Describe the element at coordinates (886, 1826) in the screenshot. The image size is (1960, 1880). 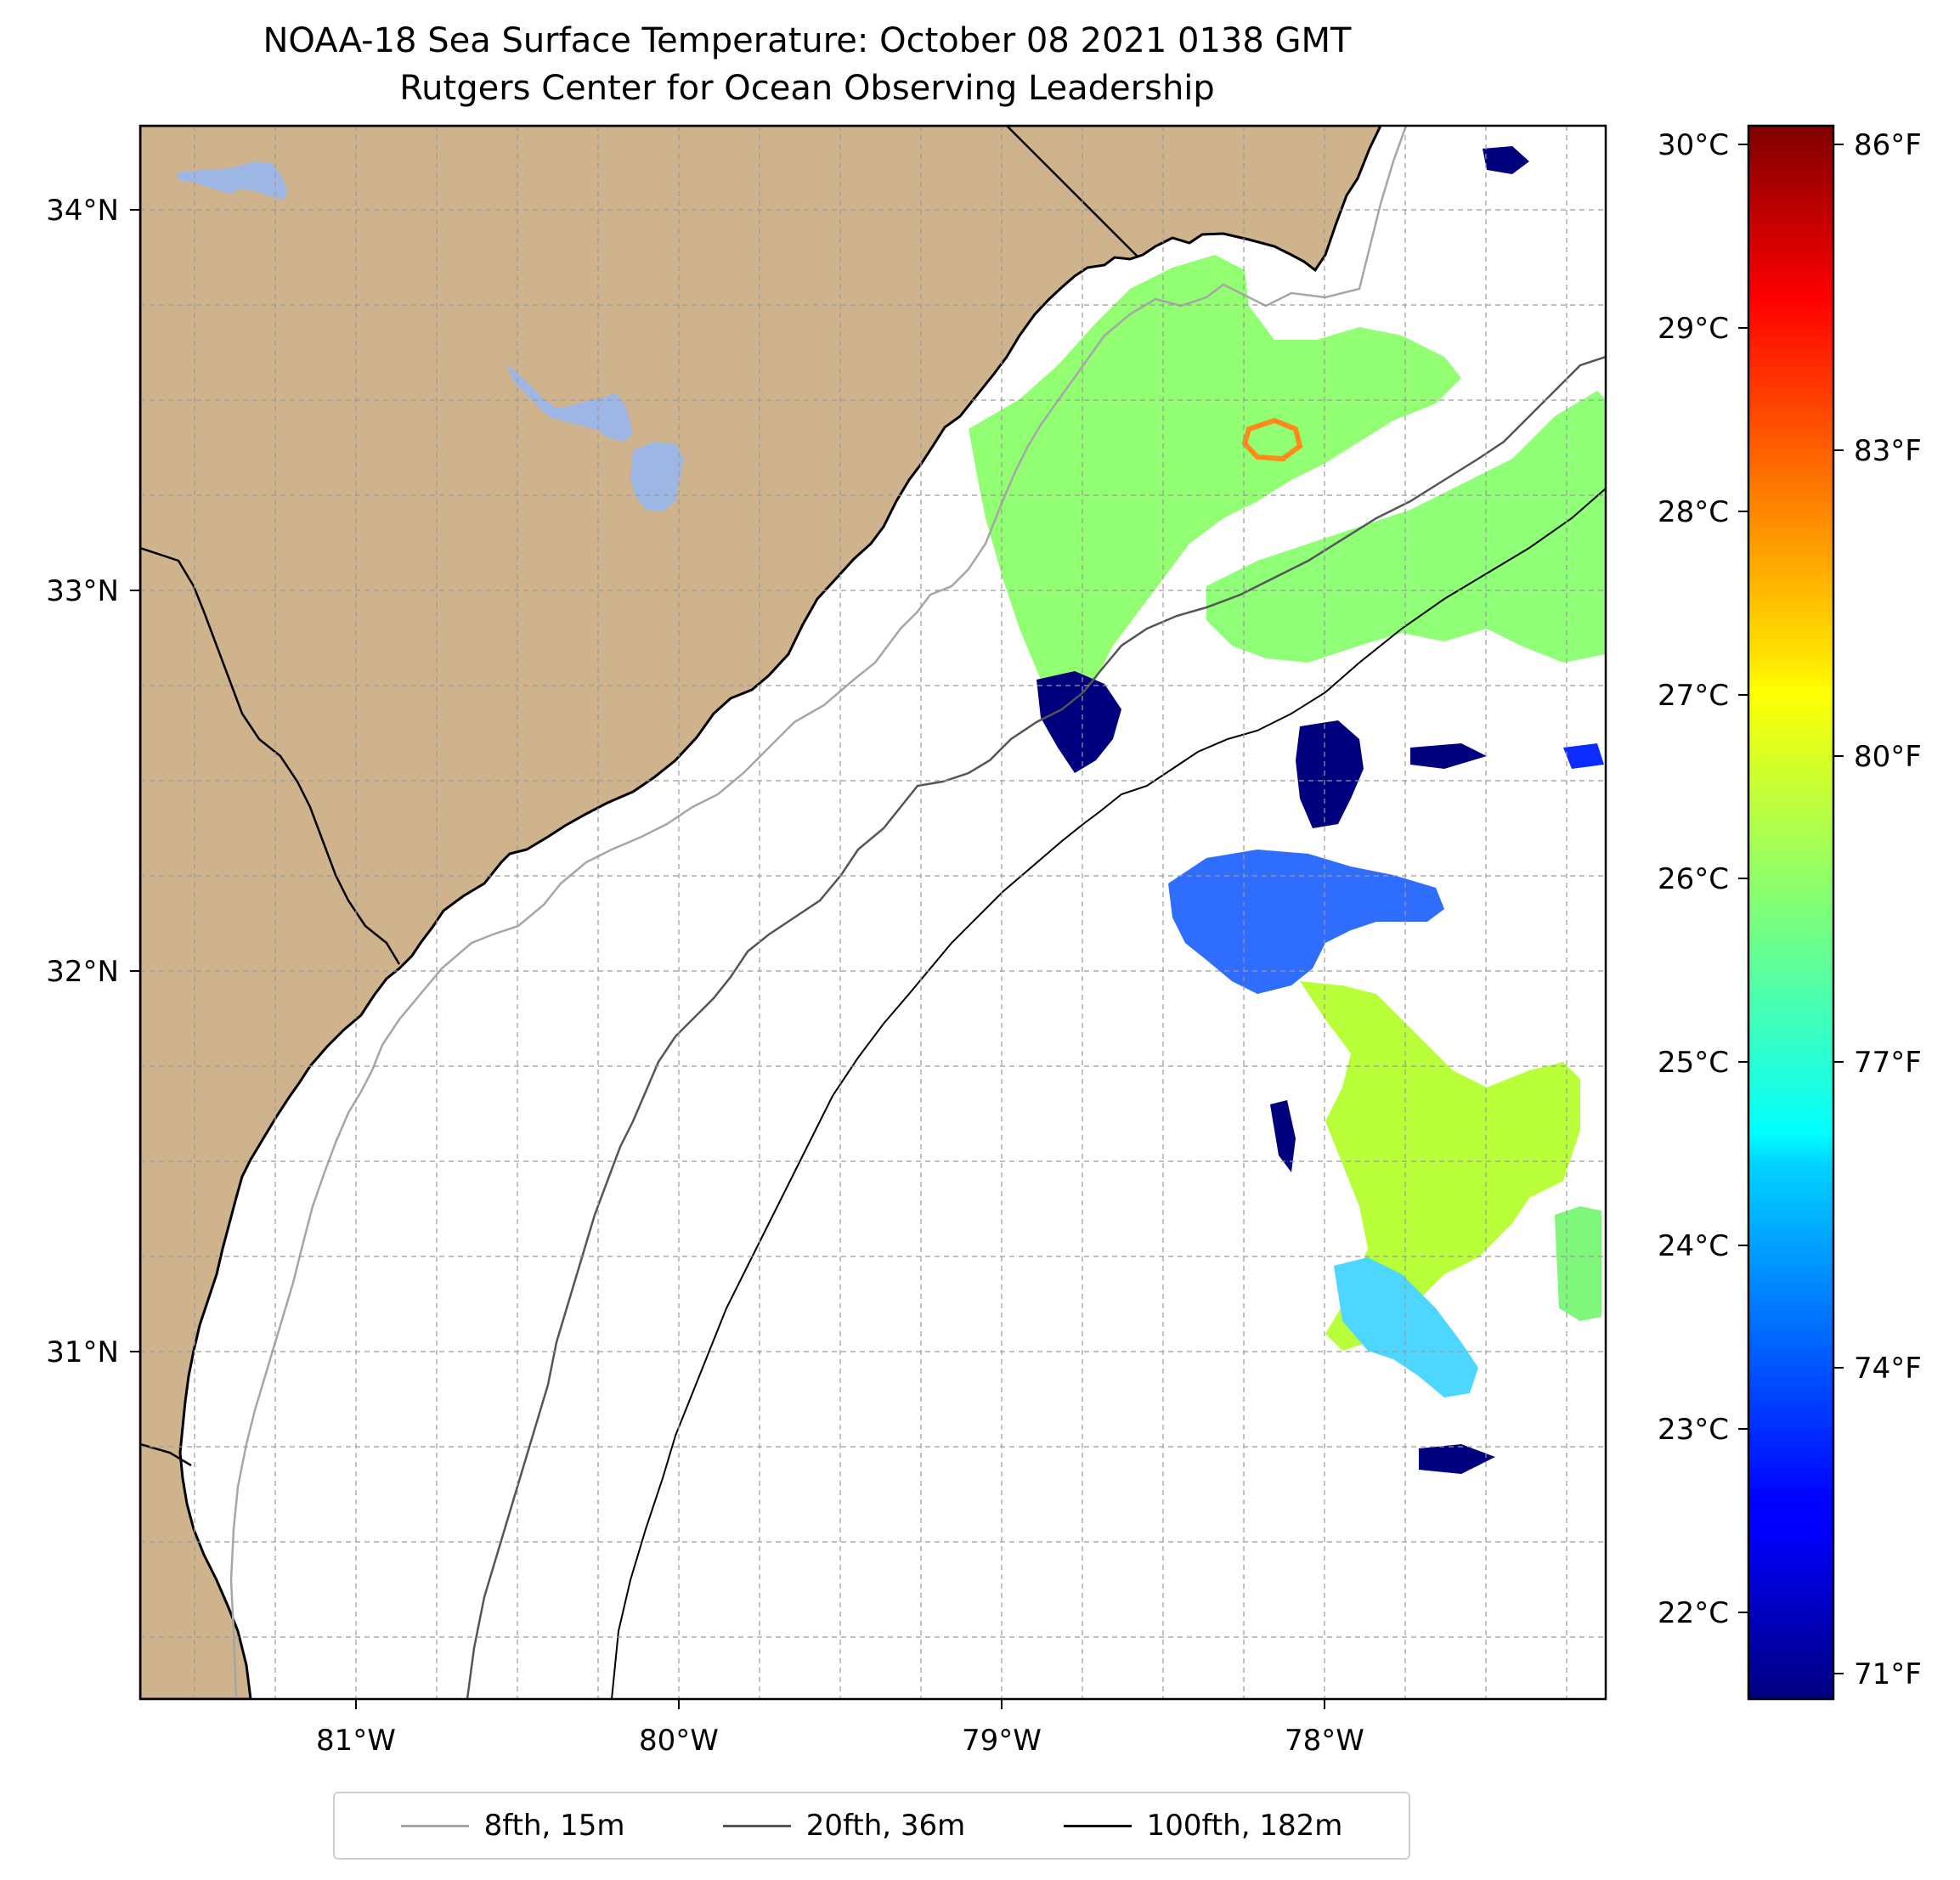
I see `legend-label: 20fth, 36m` at that location.